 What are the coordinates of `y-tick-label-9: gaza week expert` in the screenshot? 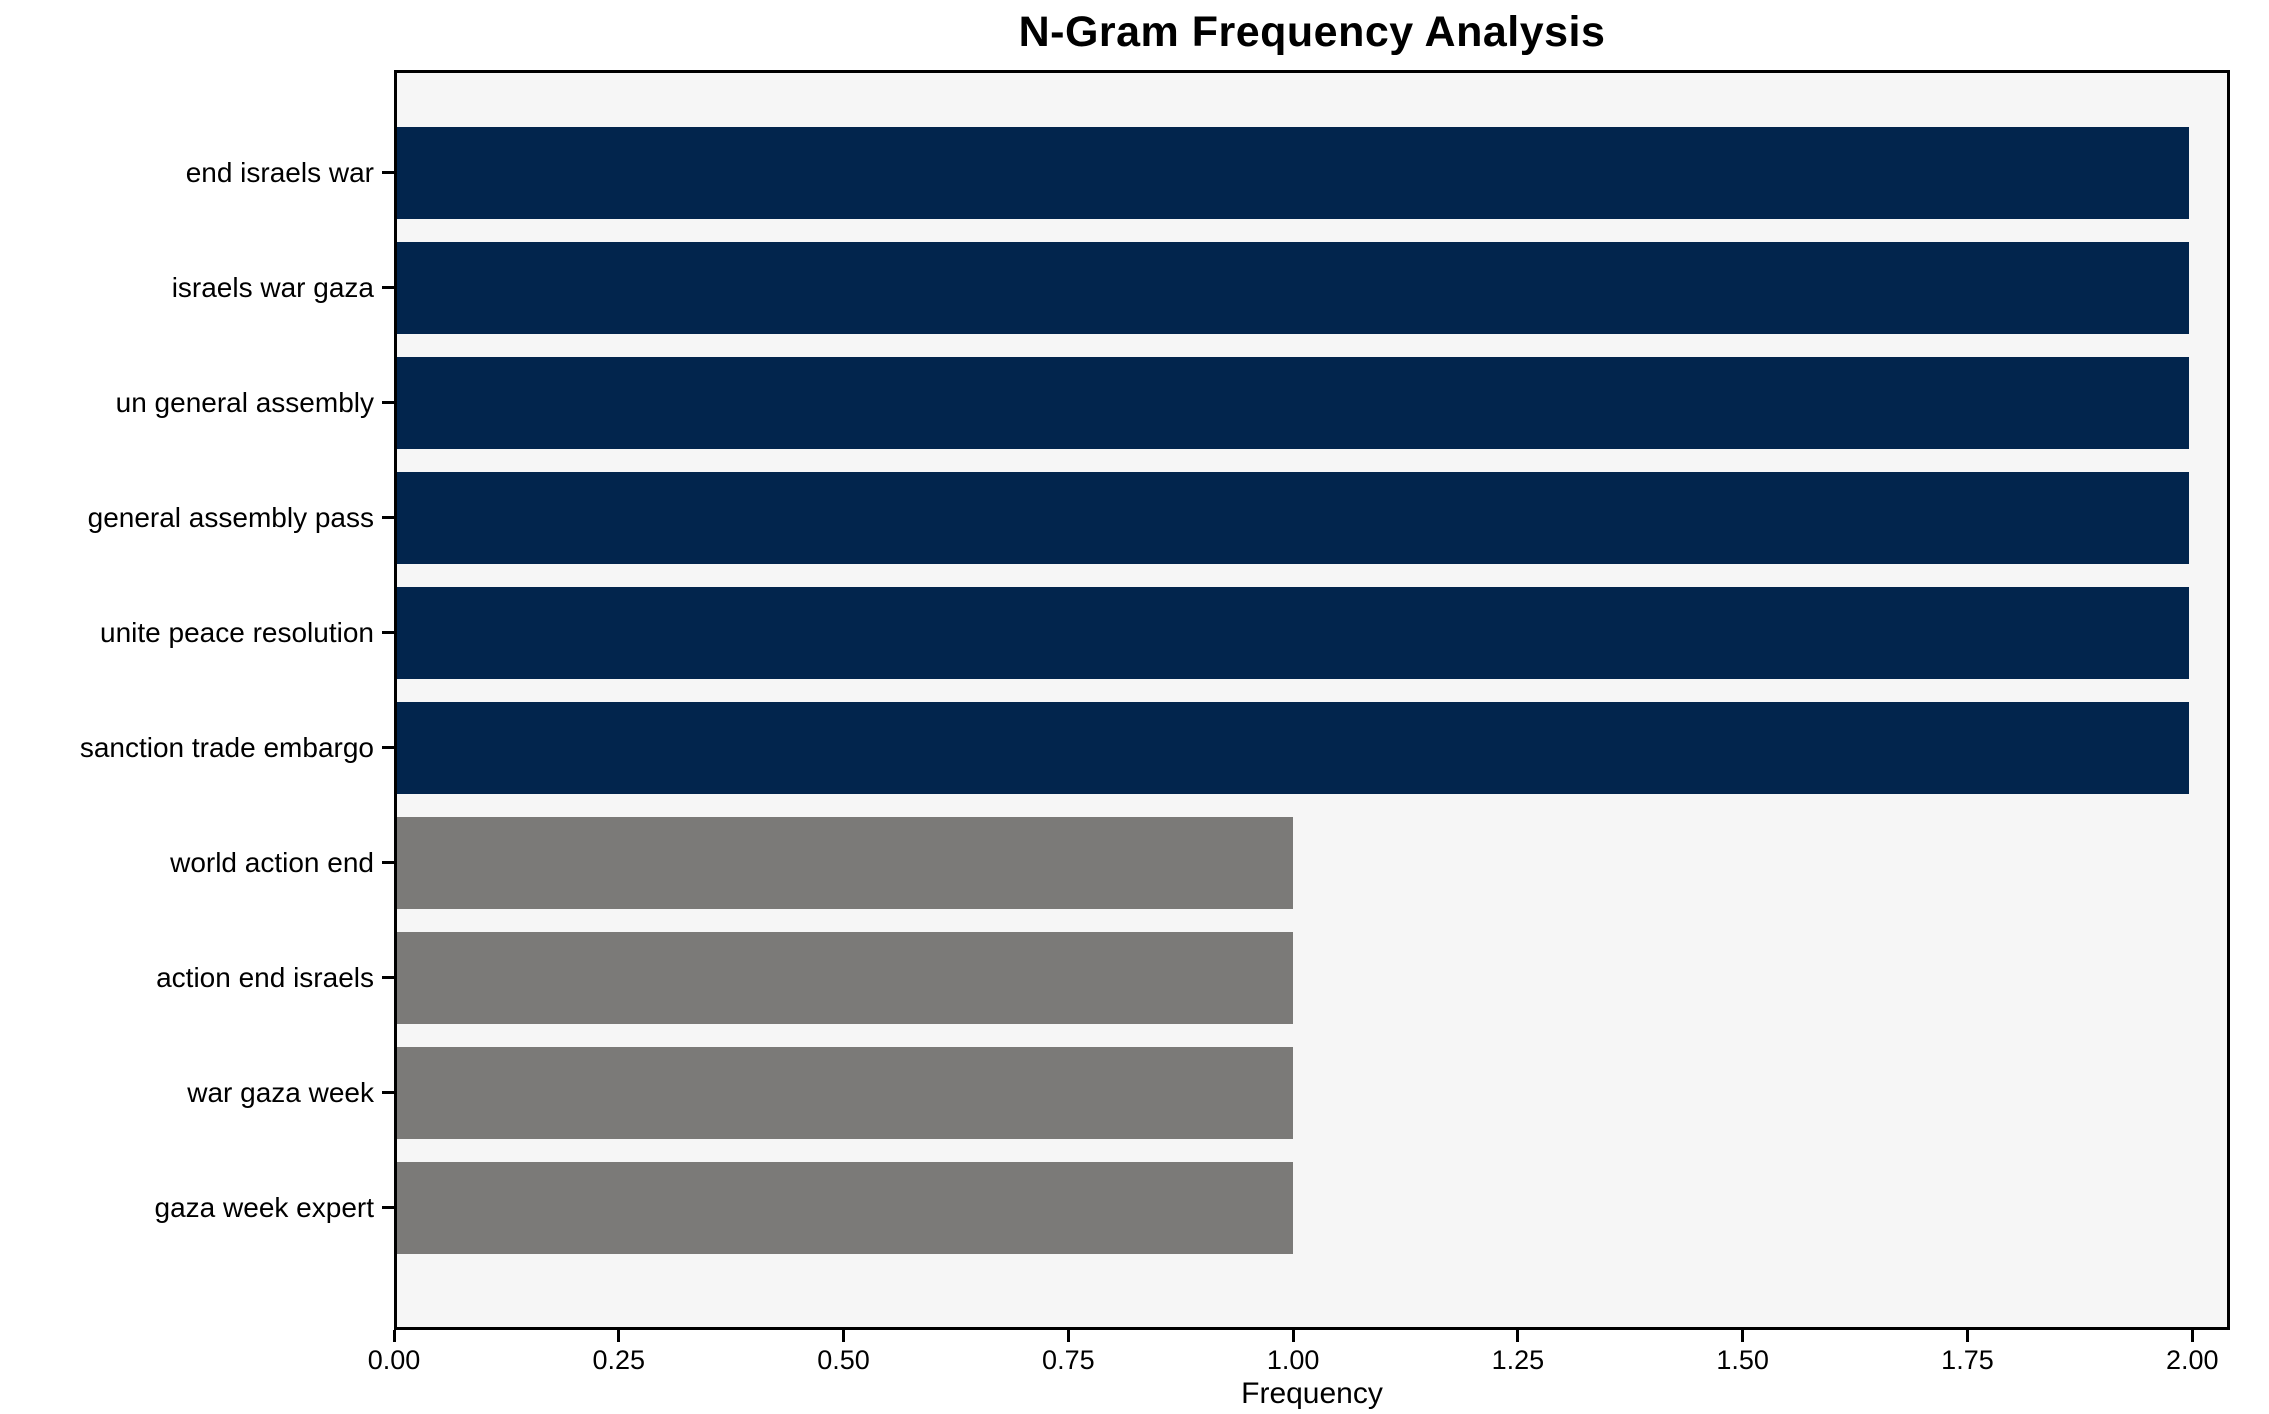 It's located at (264, 1207).